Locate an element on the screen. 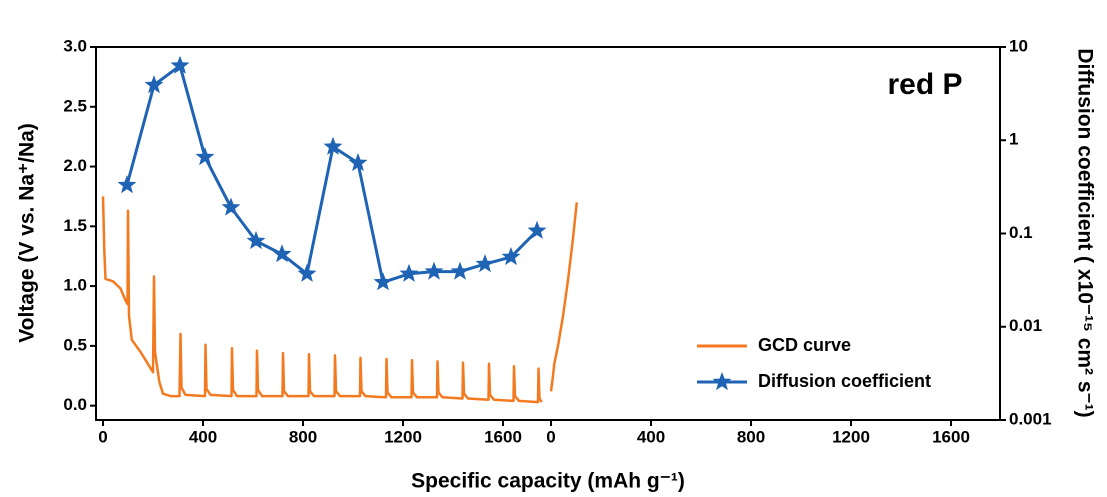 The height and width of the screenshot is (497, 1107). y2-axis-title: Diffusion coefficient ( x10⁻¹⁵ cm² s⁻¹) is located at coordinates (1084, 232).